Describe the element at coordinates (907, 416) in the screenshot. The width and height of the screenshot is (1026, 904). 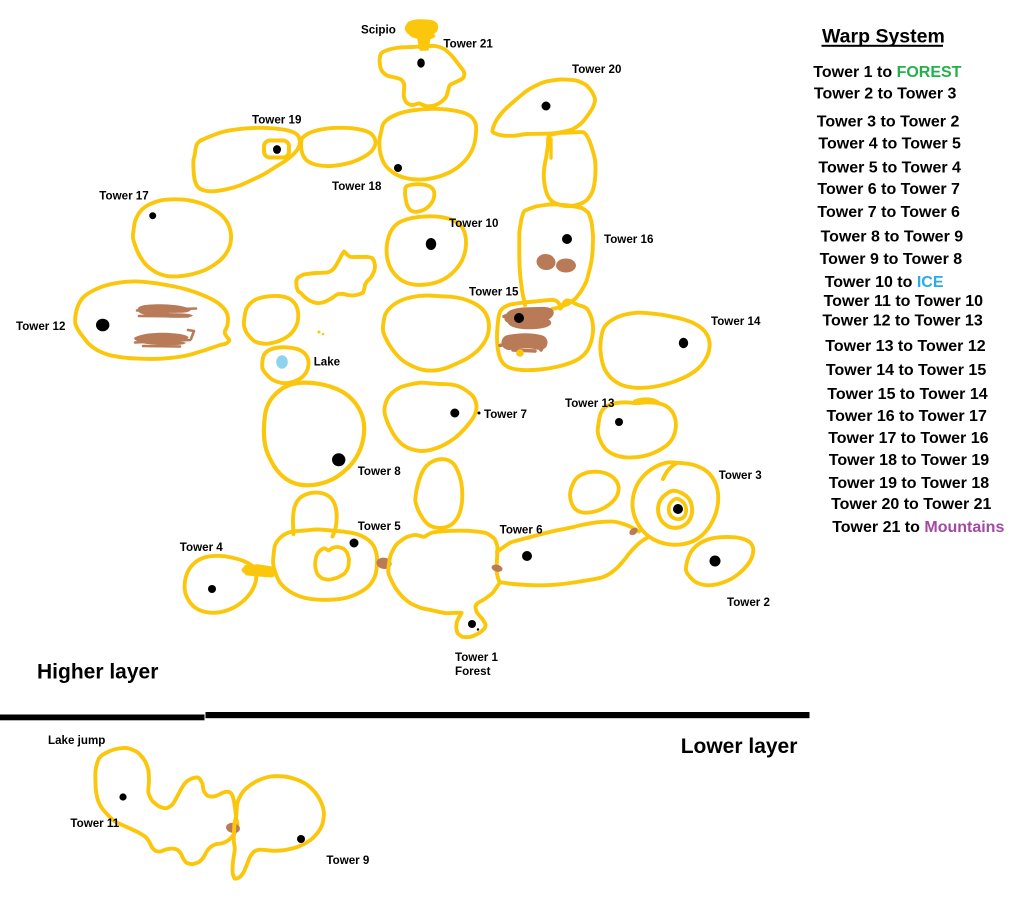
I see `svg-text: Tower 16 to Tower 17` at that location.